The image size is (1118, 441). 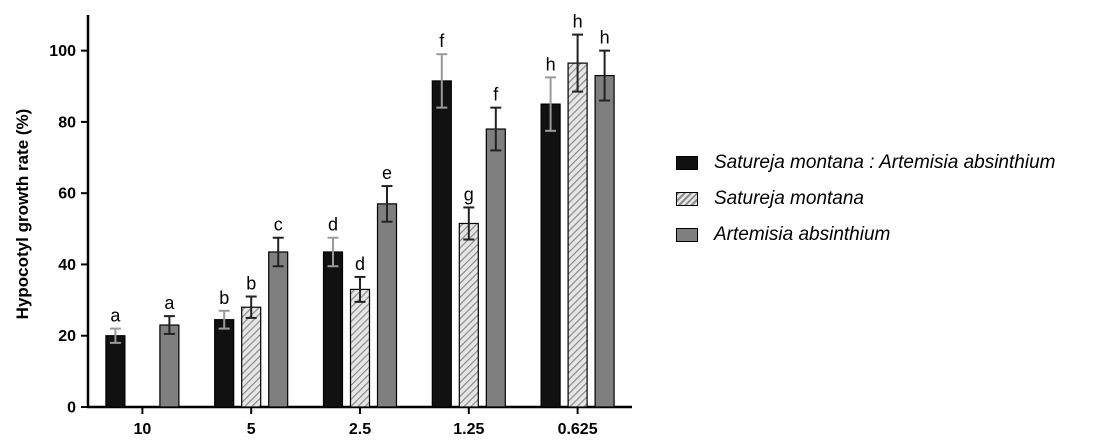 I want to click on y-tick-label: 100, so click(x=62, y=51).